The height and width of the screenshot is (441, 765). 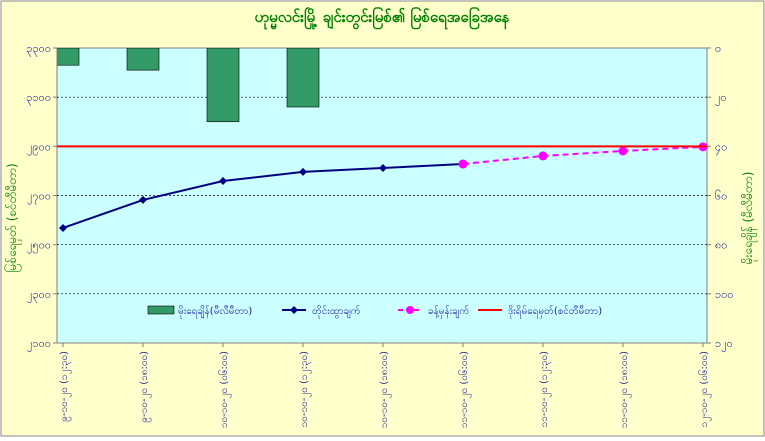 I want to click on legend-label: ခန့်မှန်းချက်, so click(x=448, y=311).